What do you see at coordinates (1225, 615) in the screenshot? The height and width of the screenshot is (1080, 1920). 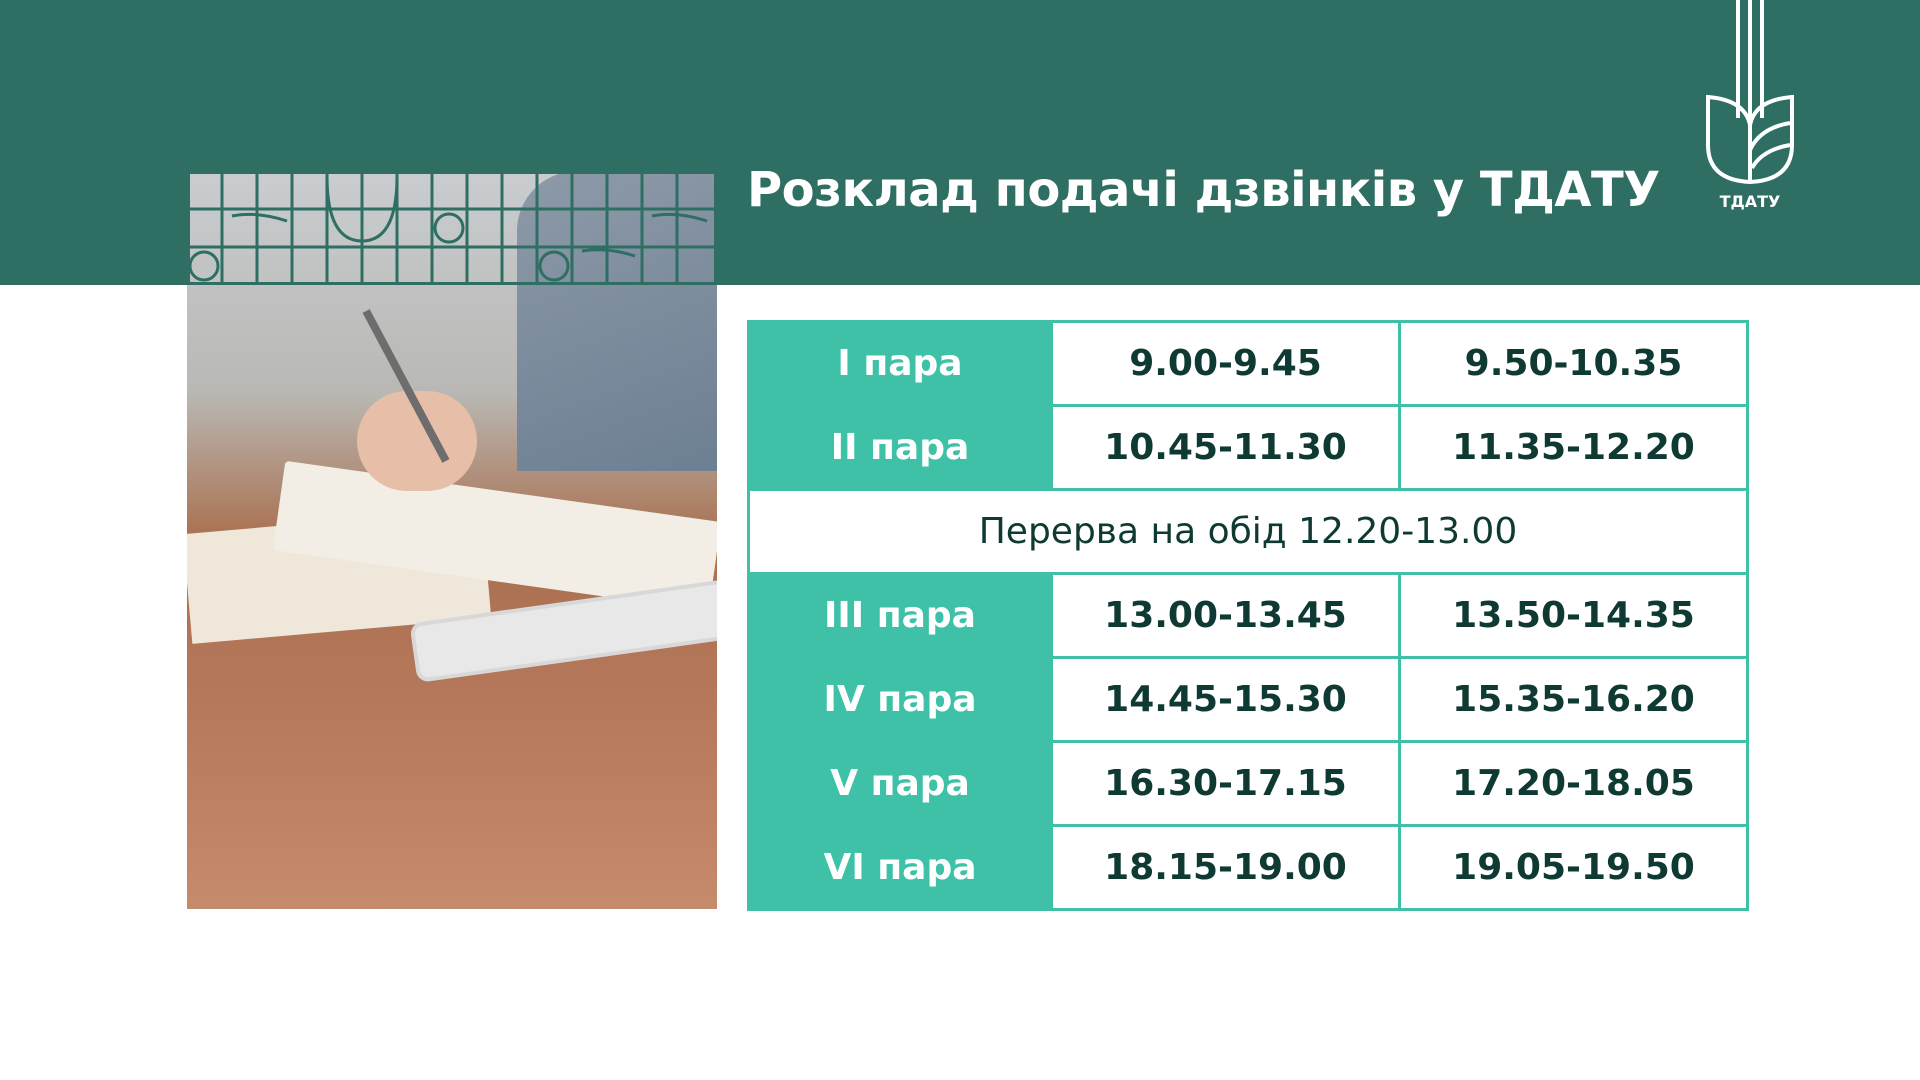 I see `first-half-time: 13.00-13.45` at bounding box center [1225, 615].